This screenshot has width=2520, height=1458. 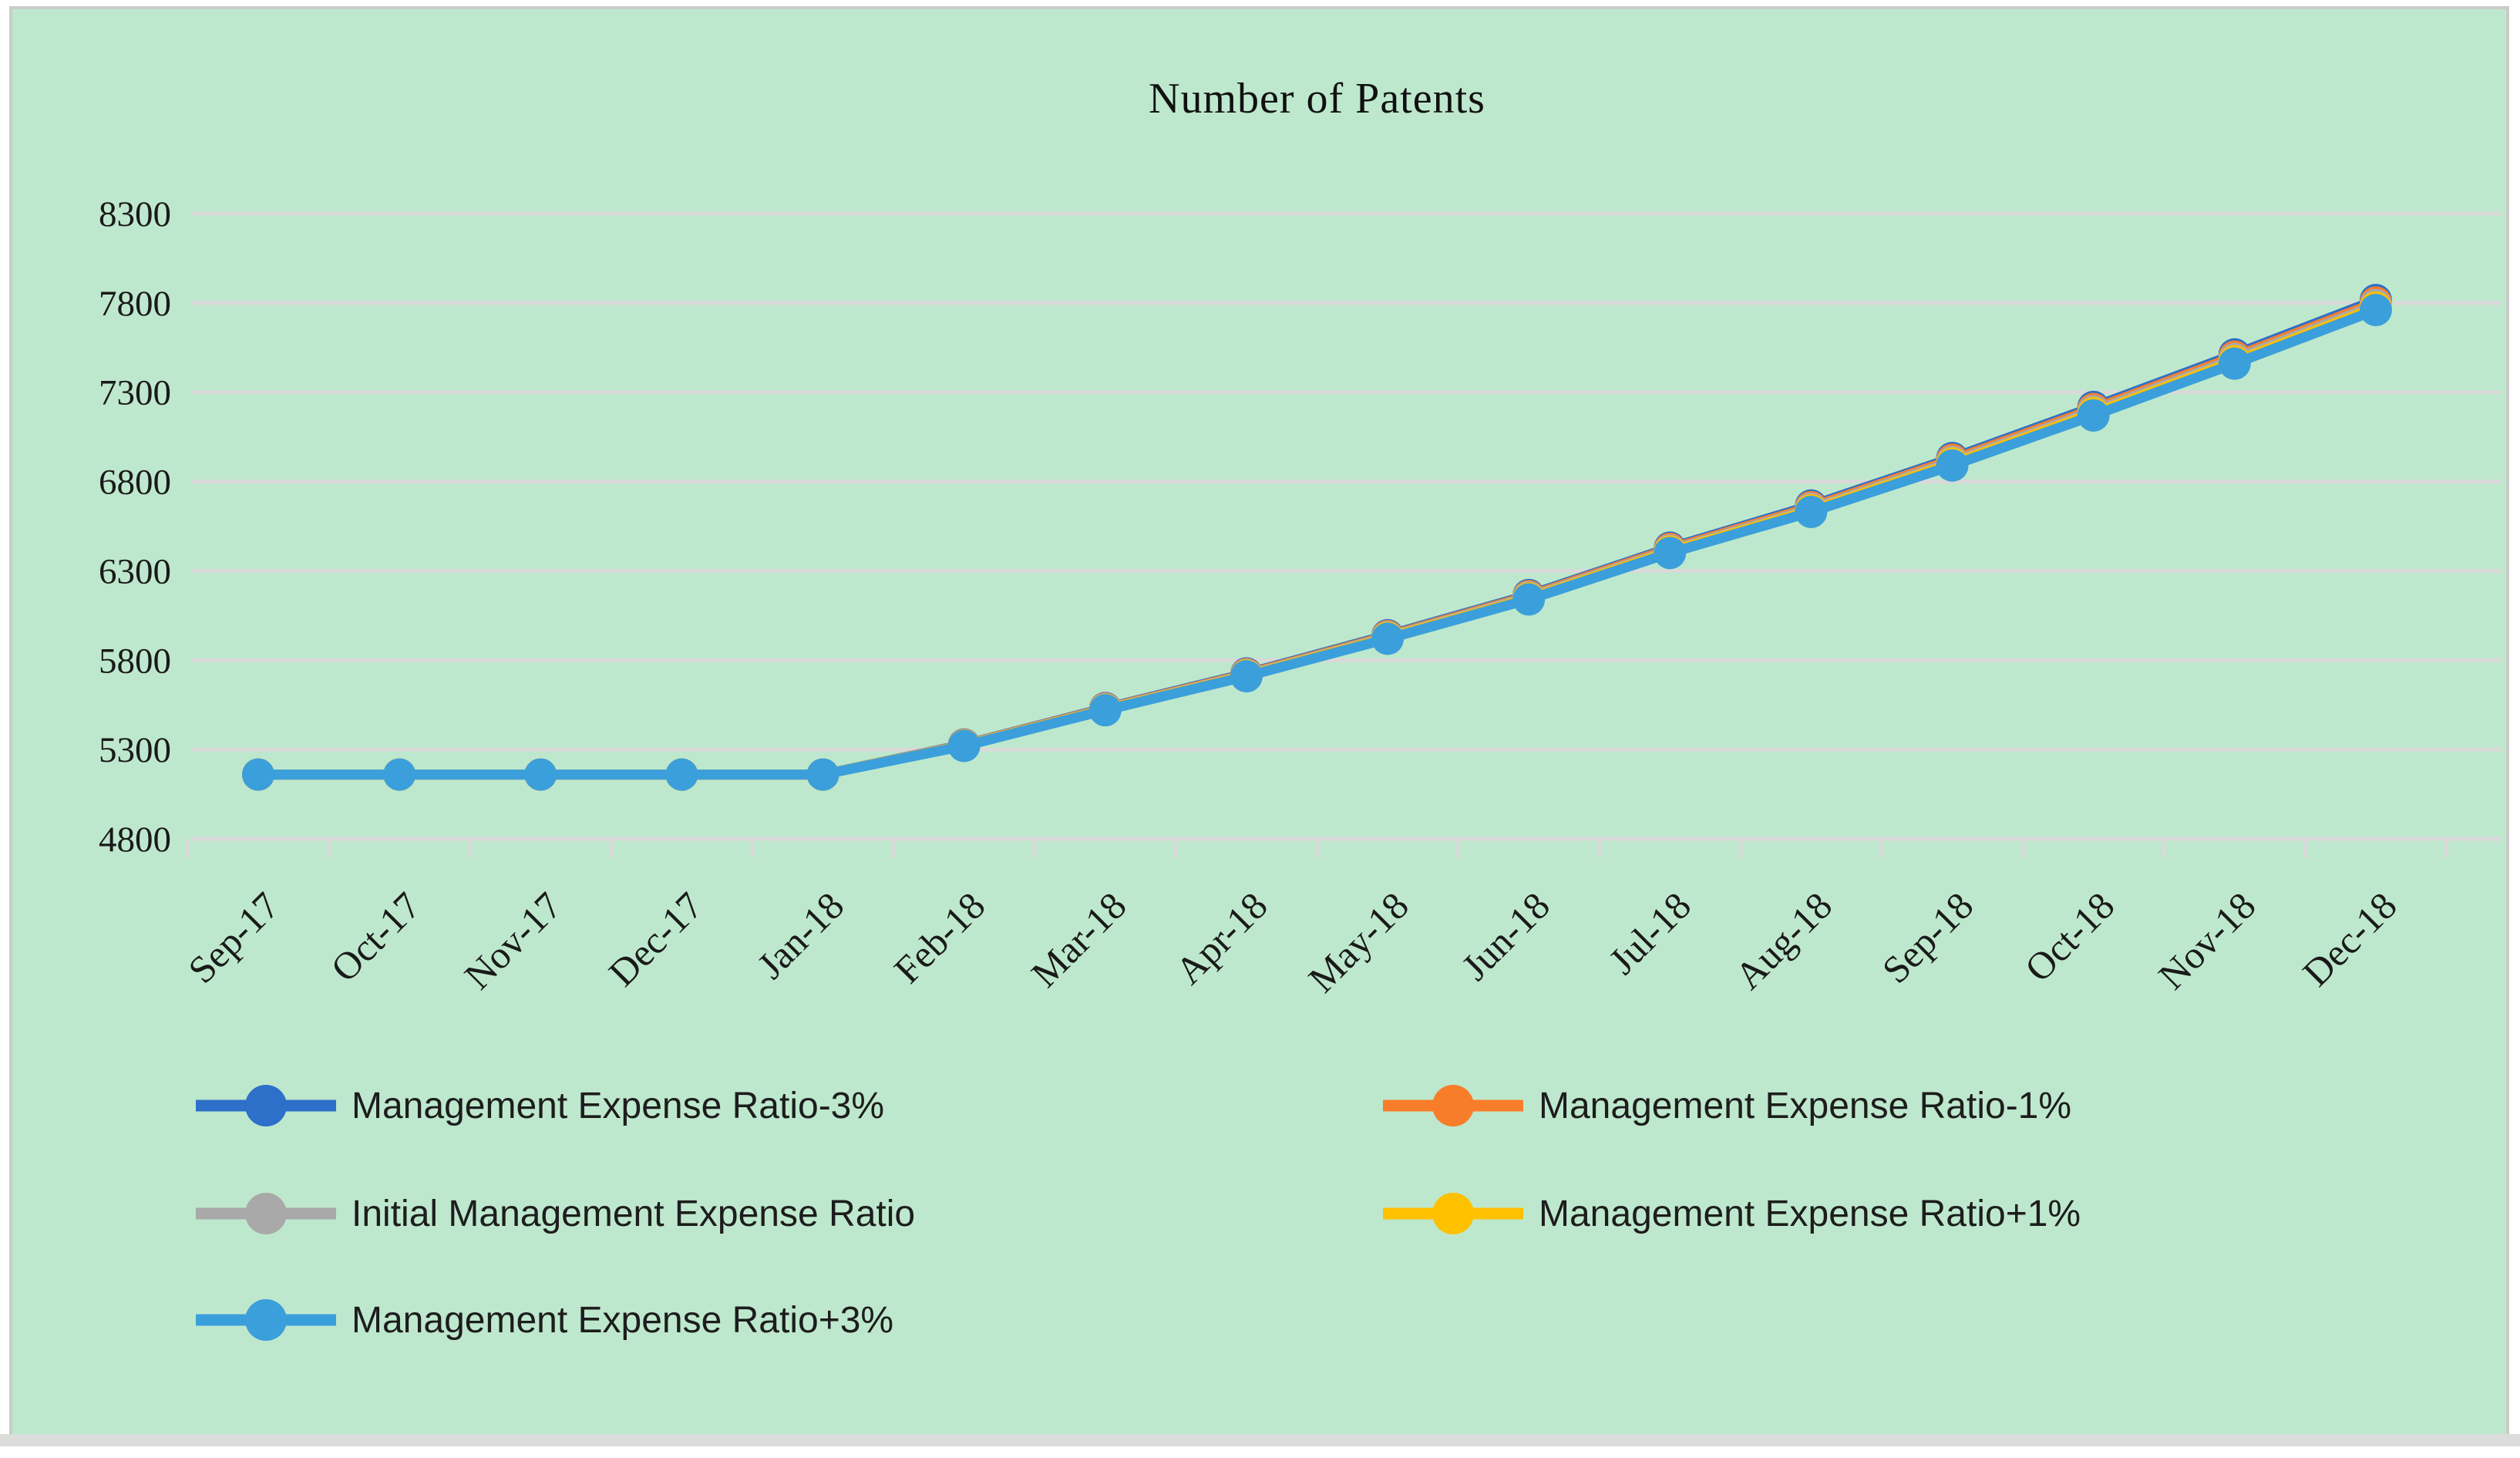 I want to click on x-tick-label: Nov-17, so click(x=513, y=941).